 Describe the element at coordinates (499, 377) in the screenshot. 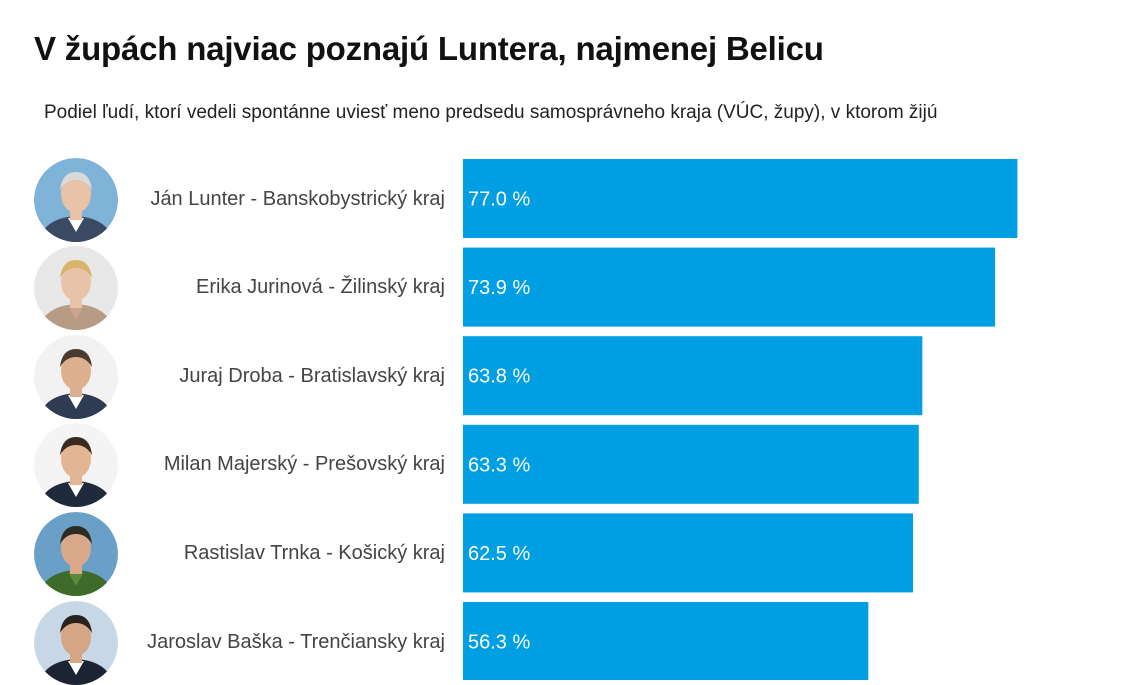

I see `value-label-2: 63.8 %` at that location.